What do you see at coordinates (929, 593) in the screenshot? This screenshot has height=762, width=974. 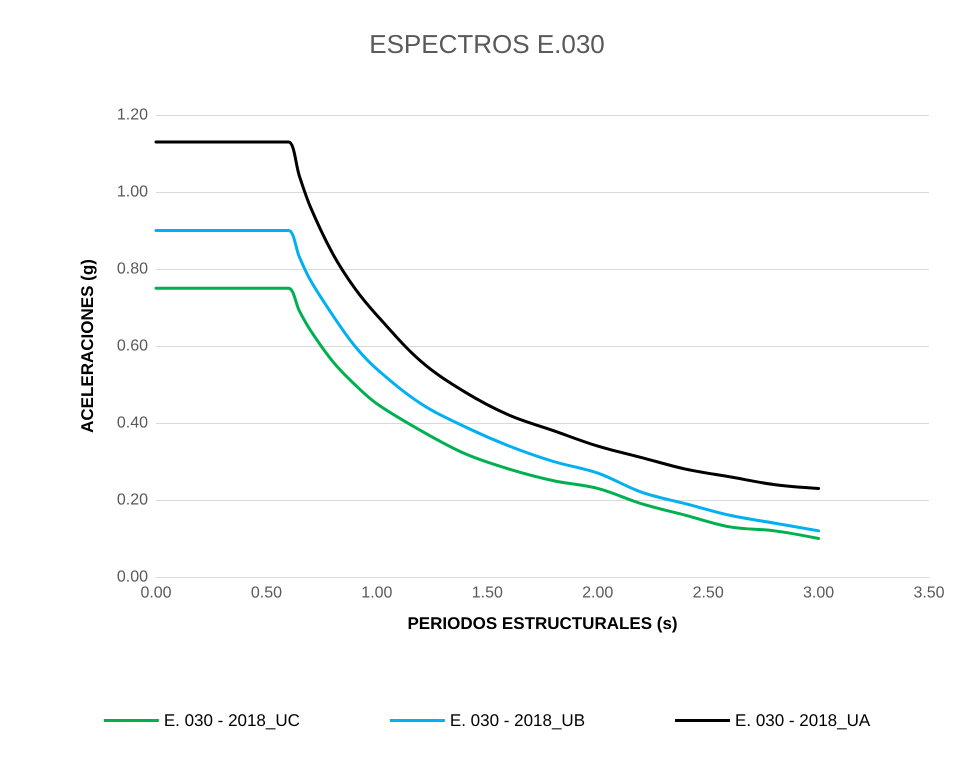 I see `x-tick-label: 3.50` at bounding box center [929, 593].